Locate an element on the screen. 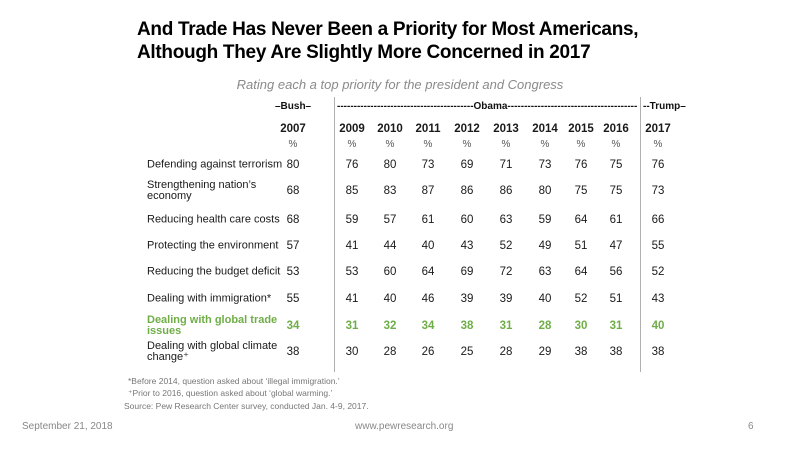  cell-value: 26 is located at coordinates (428, 352).